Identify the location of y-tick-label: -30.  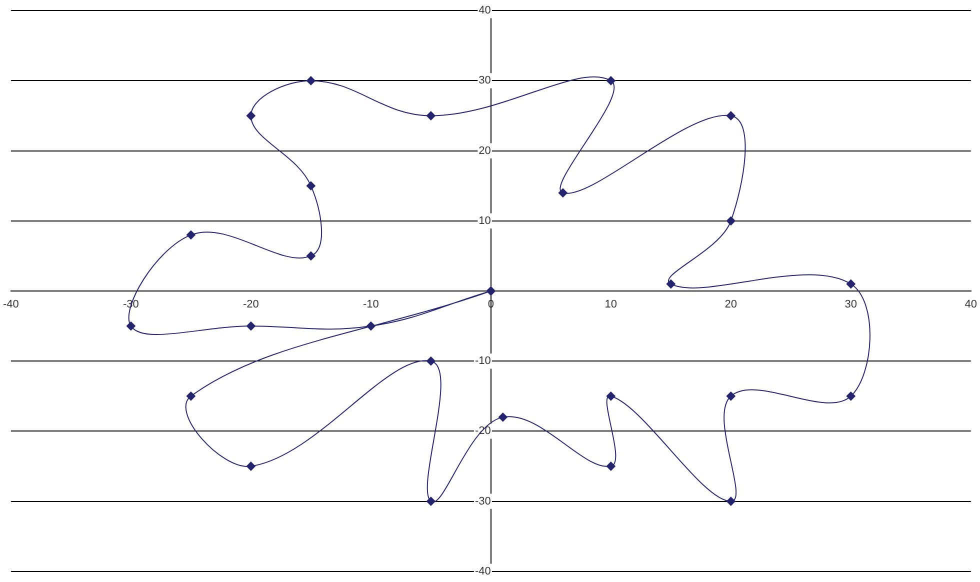
(483, 501).